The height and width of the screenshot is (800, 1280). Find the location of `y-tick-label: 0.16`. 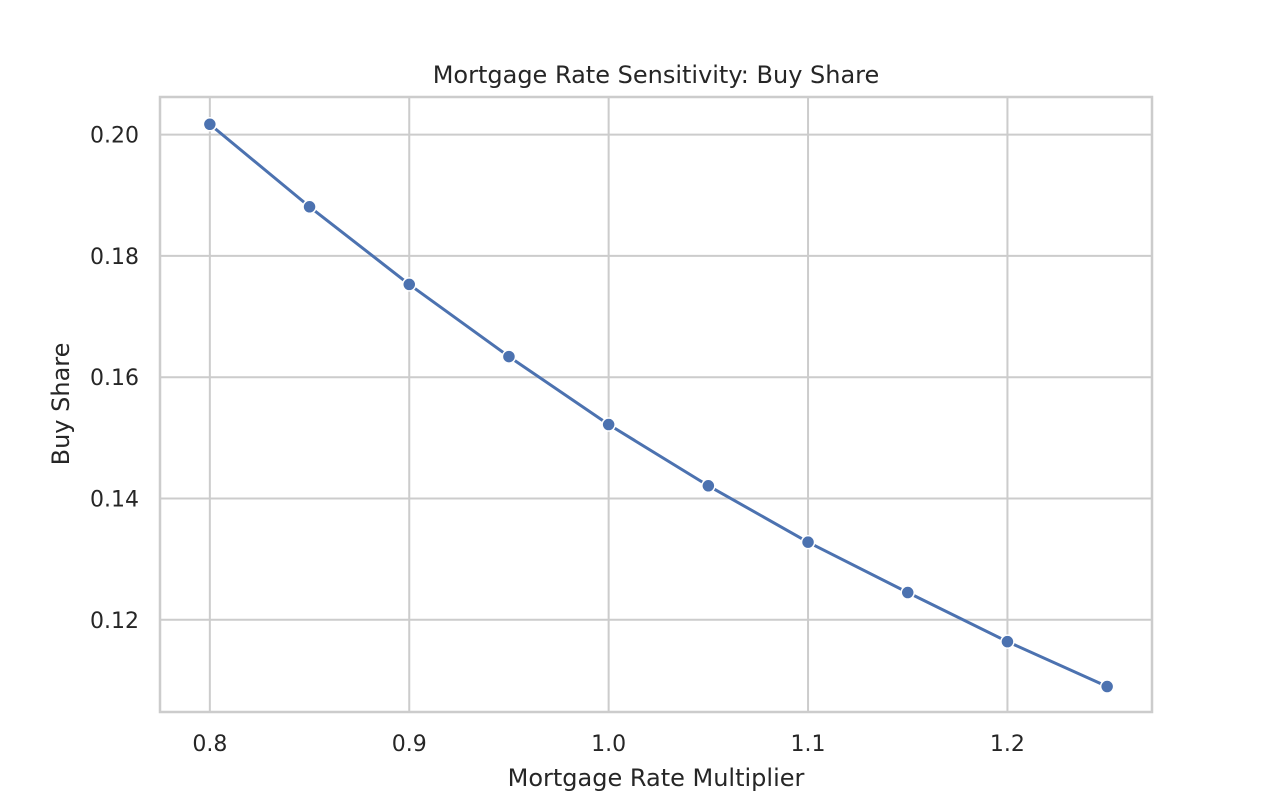

y-tick-label: 0.16 is located at coordinates (114, 378).